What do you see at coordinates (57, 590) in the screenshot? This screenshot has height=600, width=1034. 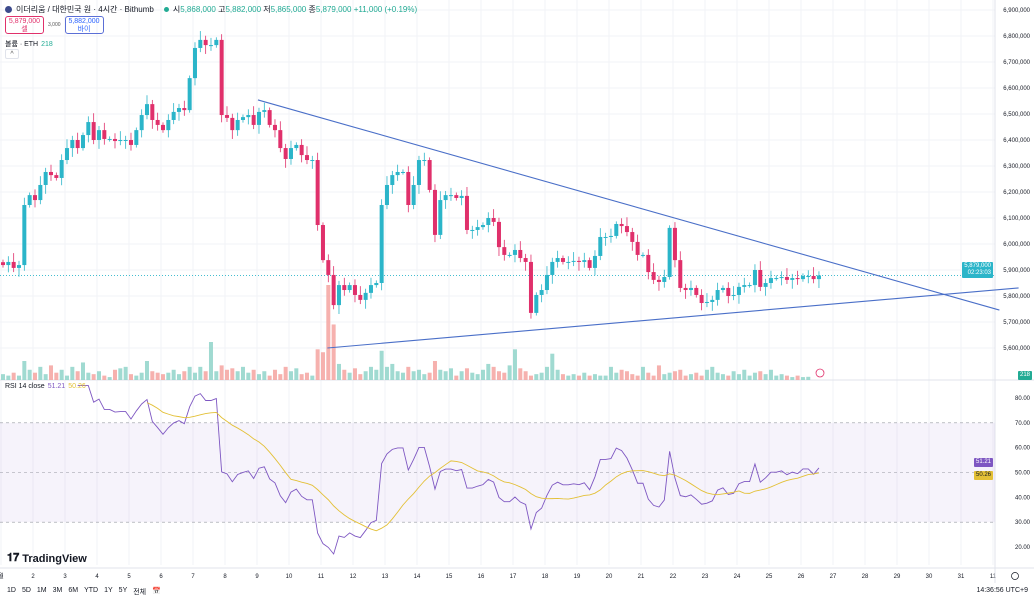 I see `range-button-3M: 3M` at bounding box center [57, 590].